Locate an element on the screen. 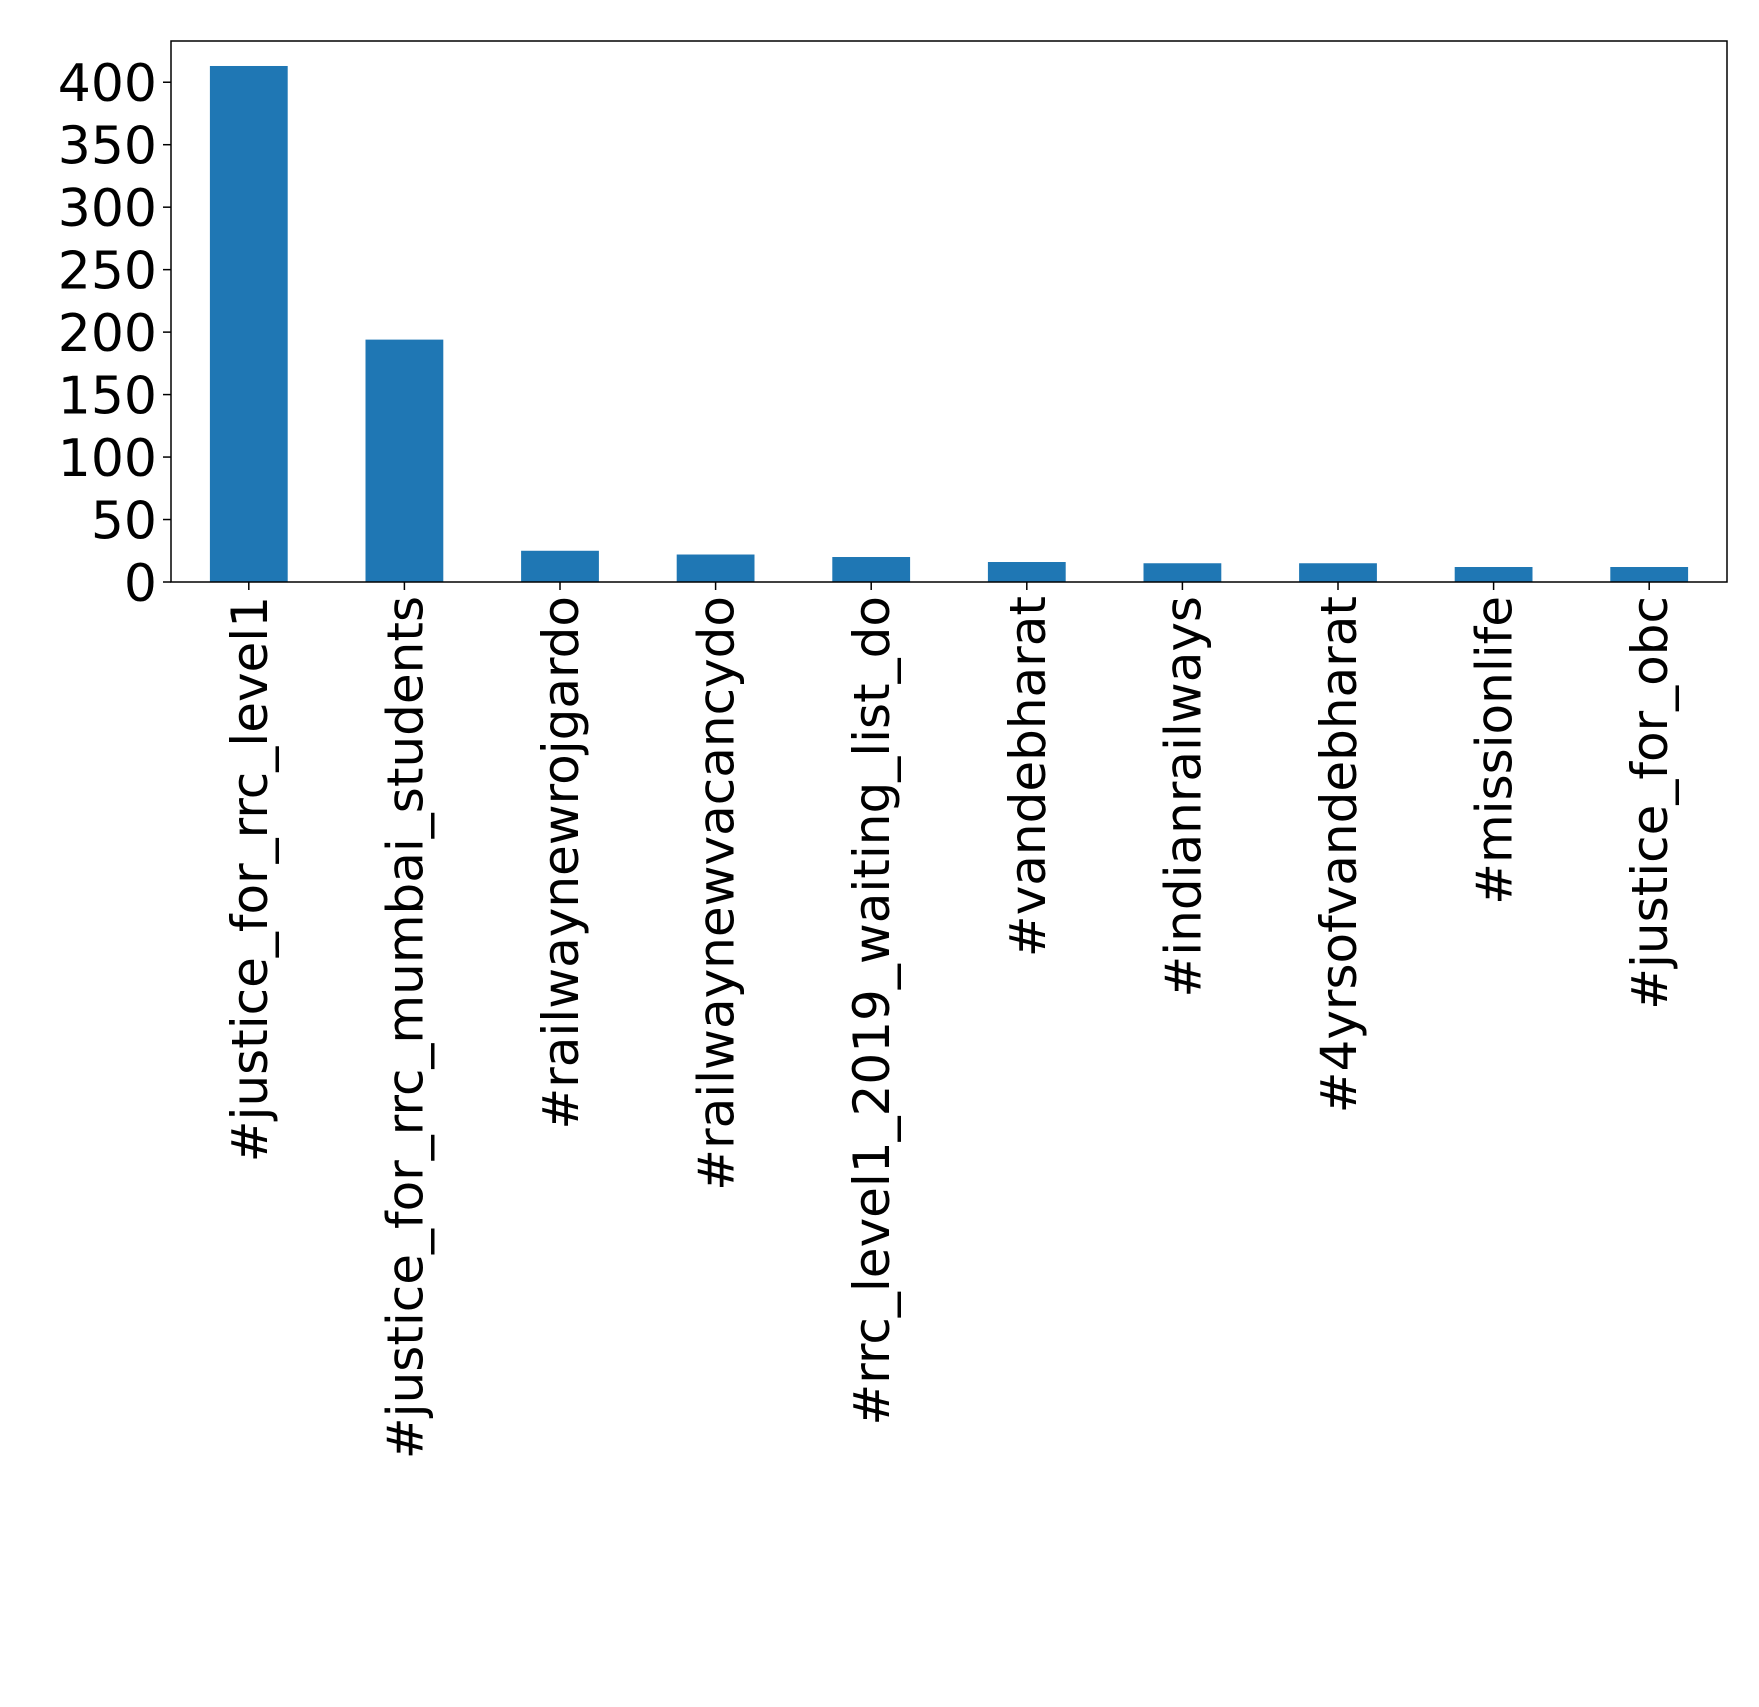 The width and height of the screenshot is (1759, 1707). y-tick-label-2: 100 is located at coordinates (107, 459).